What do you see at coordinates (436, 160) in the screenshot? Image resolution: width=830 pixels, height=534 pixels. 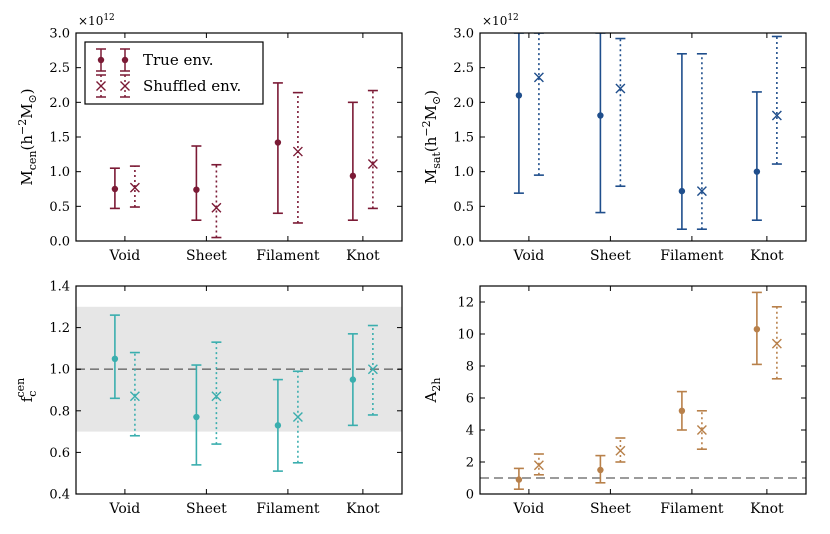 I see `y-axis-label-part: sat` at bounding box center [436, 160].